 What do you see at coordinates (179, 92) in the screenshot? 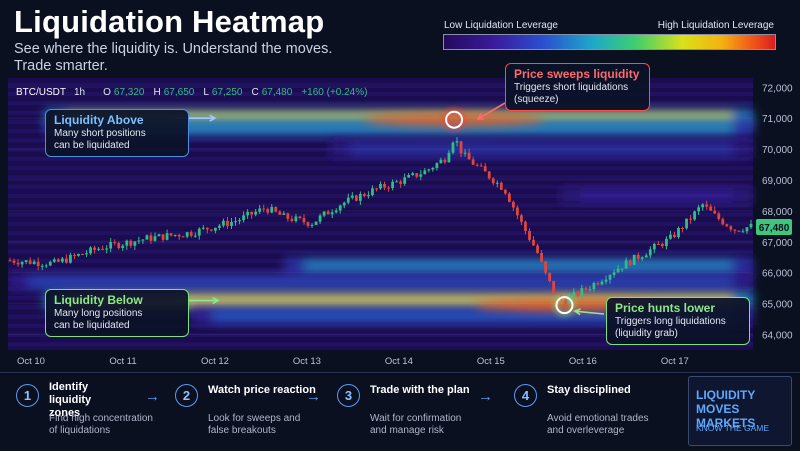
I see `ticker-high: 67,650` at bounding box center [179, 92].